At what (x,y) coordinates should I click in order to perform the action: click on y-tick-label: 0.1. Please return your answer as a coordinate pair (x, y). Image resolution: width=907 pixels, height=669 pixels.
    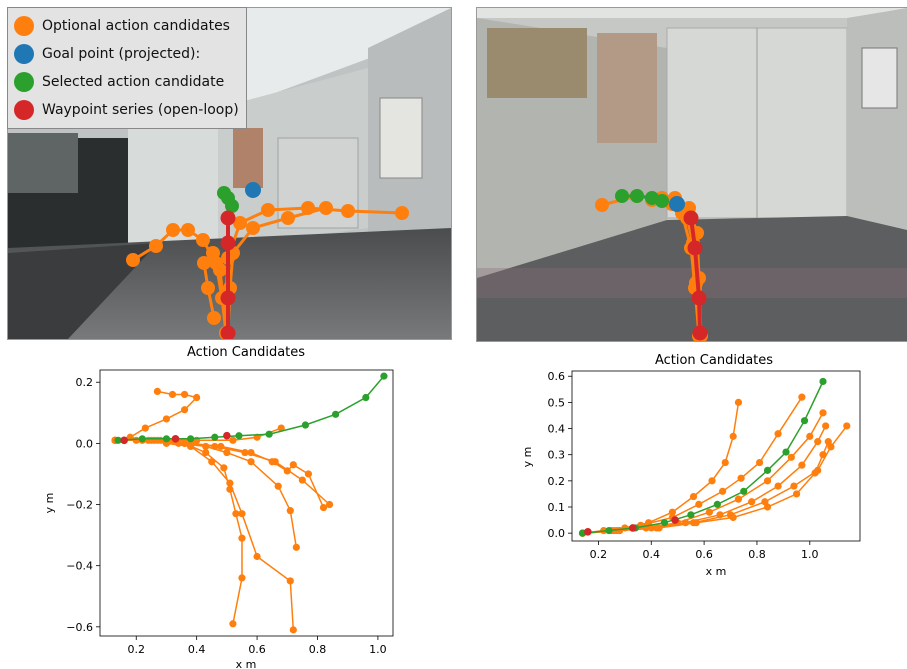
    Looking at the image, I should click on (557, 507).